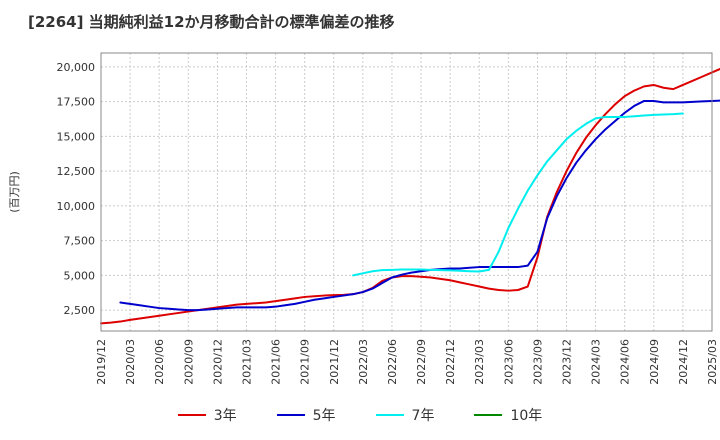  What do you see at coordinates (537, 362) in the screenshot?
I see `x-tick-label: 2023/09` at bounding box center [537, 362].